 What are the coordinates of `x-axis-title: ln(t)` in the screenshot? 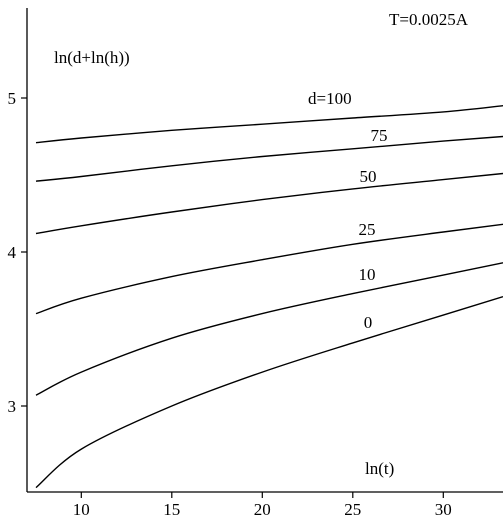 It's located at (379, 468).